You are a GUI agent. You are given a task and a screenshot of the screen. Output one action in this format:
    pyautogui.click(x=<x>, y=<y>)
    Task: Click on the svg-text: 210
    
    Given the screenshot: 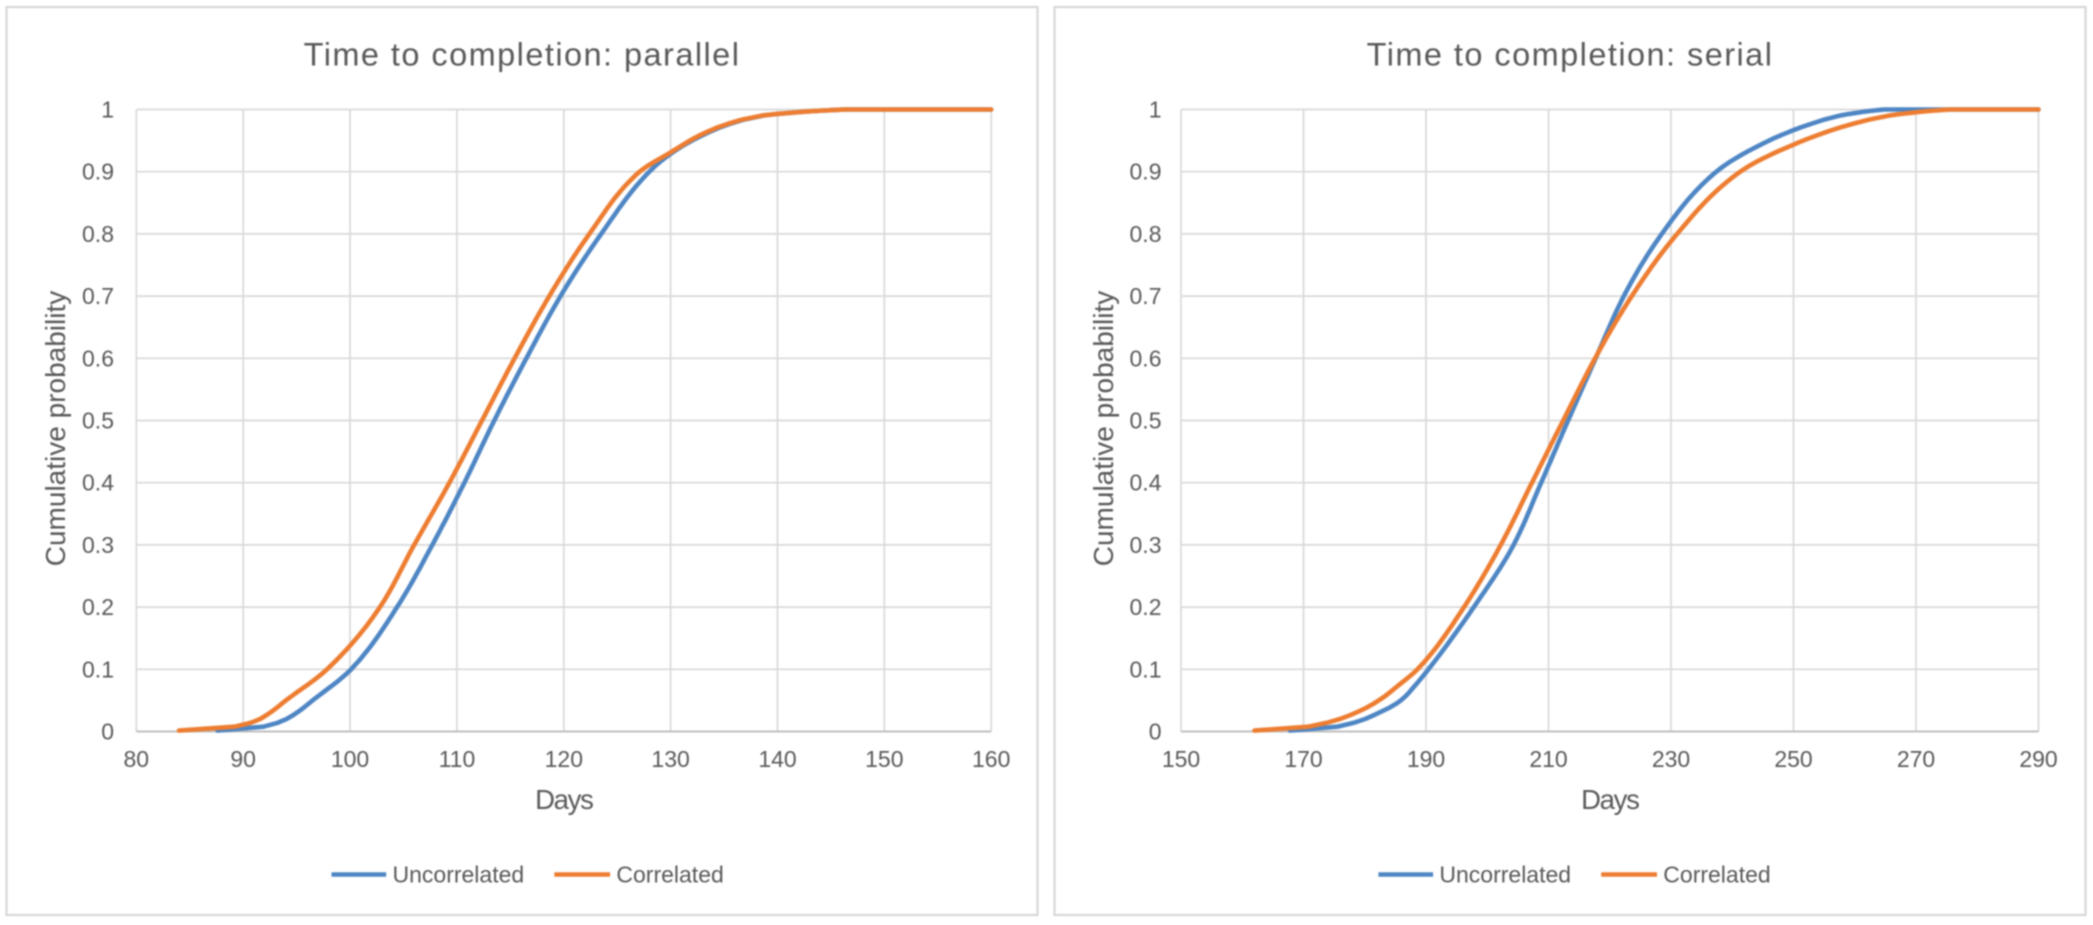 What is the action you would take?
    pyautogui.click(x=1548, y=759)
    